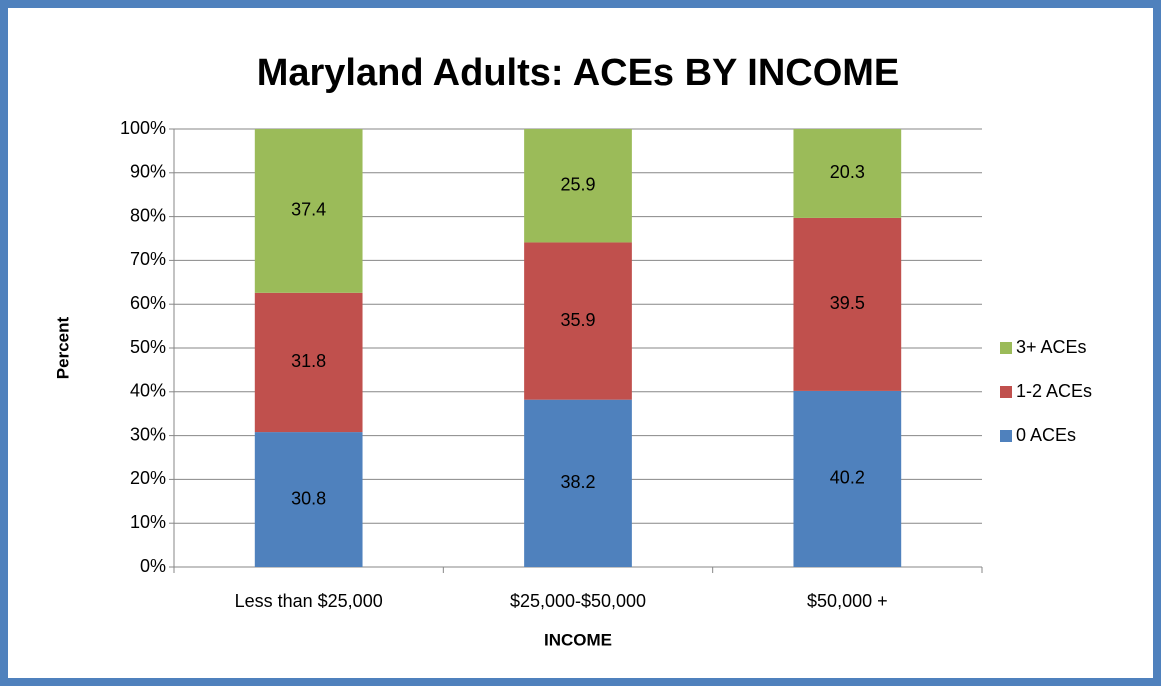 The height and width of the screenshot is (686, 1161). Describe the element at coordinates (1054, 391) in the screenshot. I see `legend-label: 1-2 ACEs` at that location.